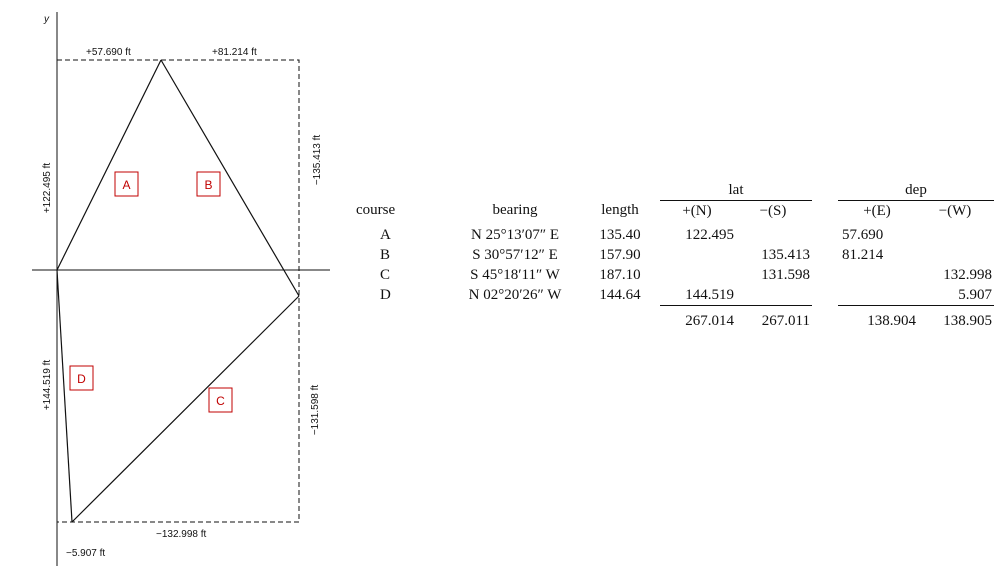 Image resolution: width=1004 pixels, height=573 pixels. What do you see at coordinates (185, 409) in the screenshot?
I see `course-c-line` at bounding box center [185, 409].